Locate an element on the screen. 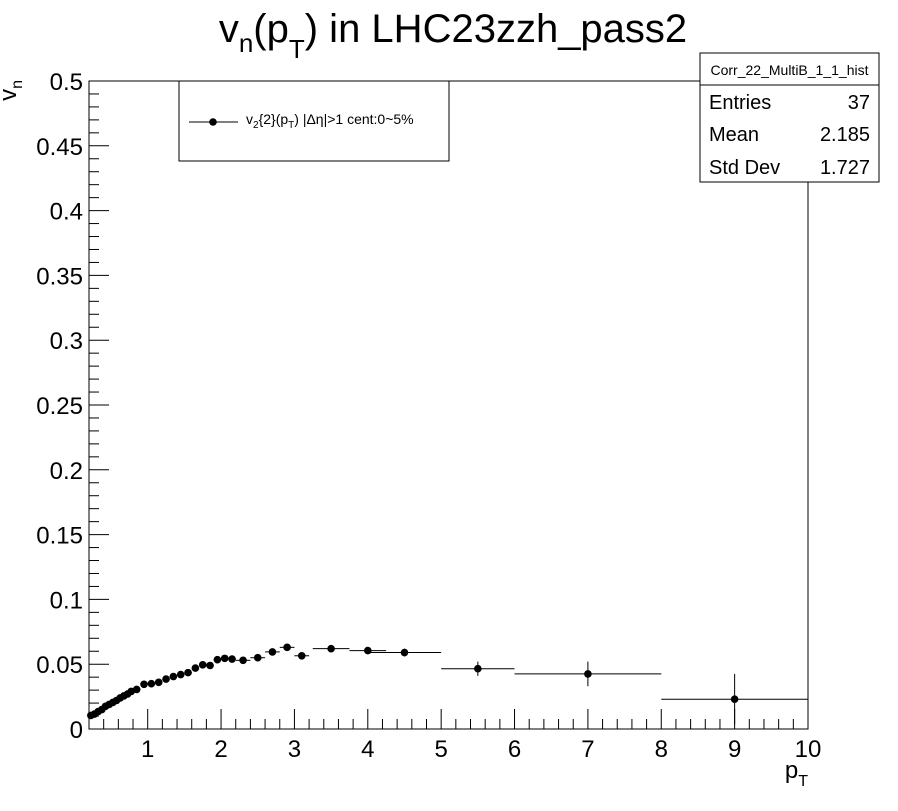  stats-stddev-label: Std Dev is located at coordinates (744, 168).